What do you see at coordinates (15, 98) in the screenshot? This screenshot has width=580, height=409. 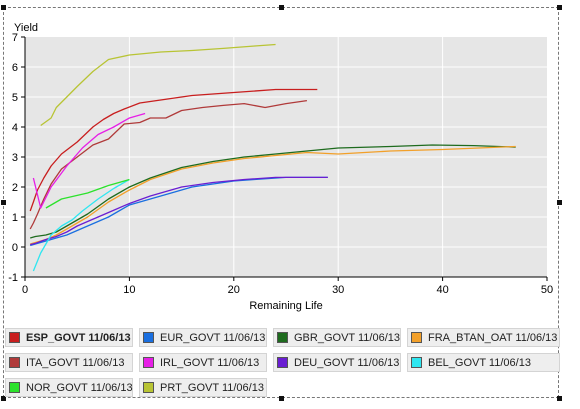 I see `y-tick-label: 5` at bounding box center [15, 98].